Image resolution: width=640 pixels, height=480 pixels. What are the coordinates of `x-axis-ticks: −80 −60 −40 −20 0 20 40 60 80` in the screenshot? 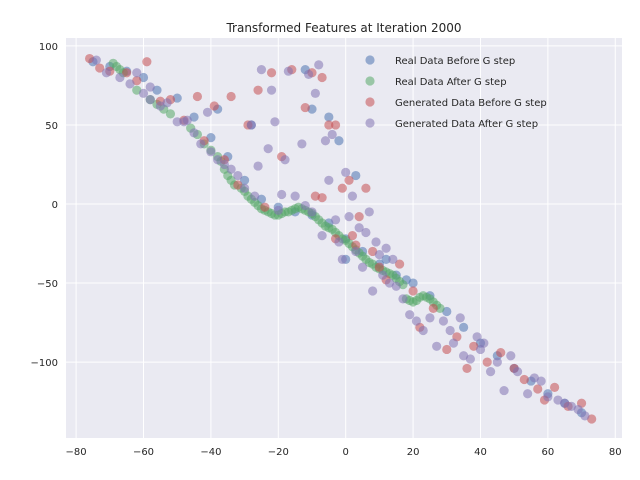 It's located at (344, 452).